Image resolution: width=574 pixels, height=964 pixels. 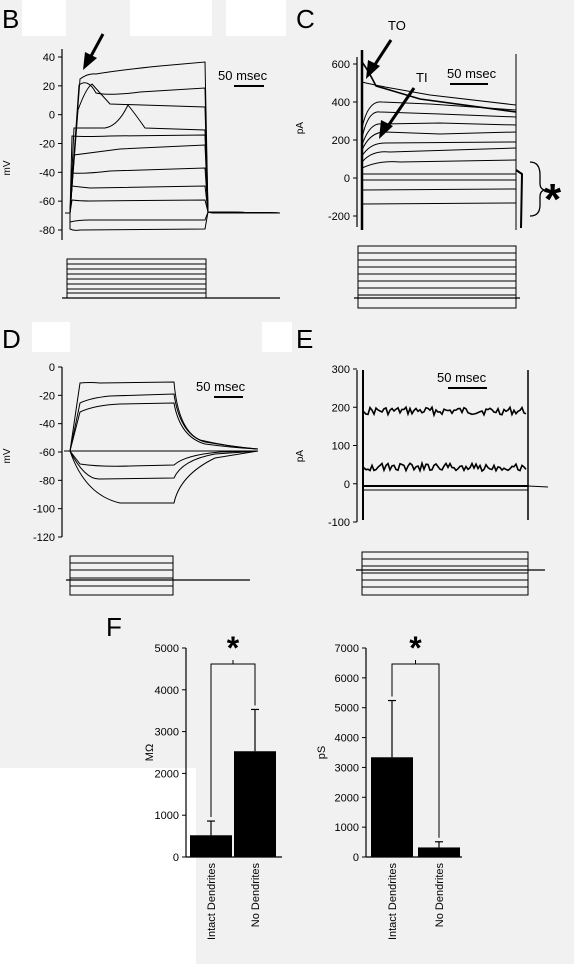 What do you see at coordinates (455, 445) in the screenshot?
I see `e-traces` at bounding box center [455, 445].